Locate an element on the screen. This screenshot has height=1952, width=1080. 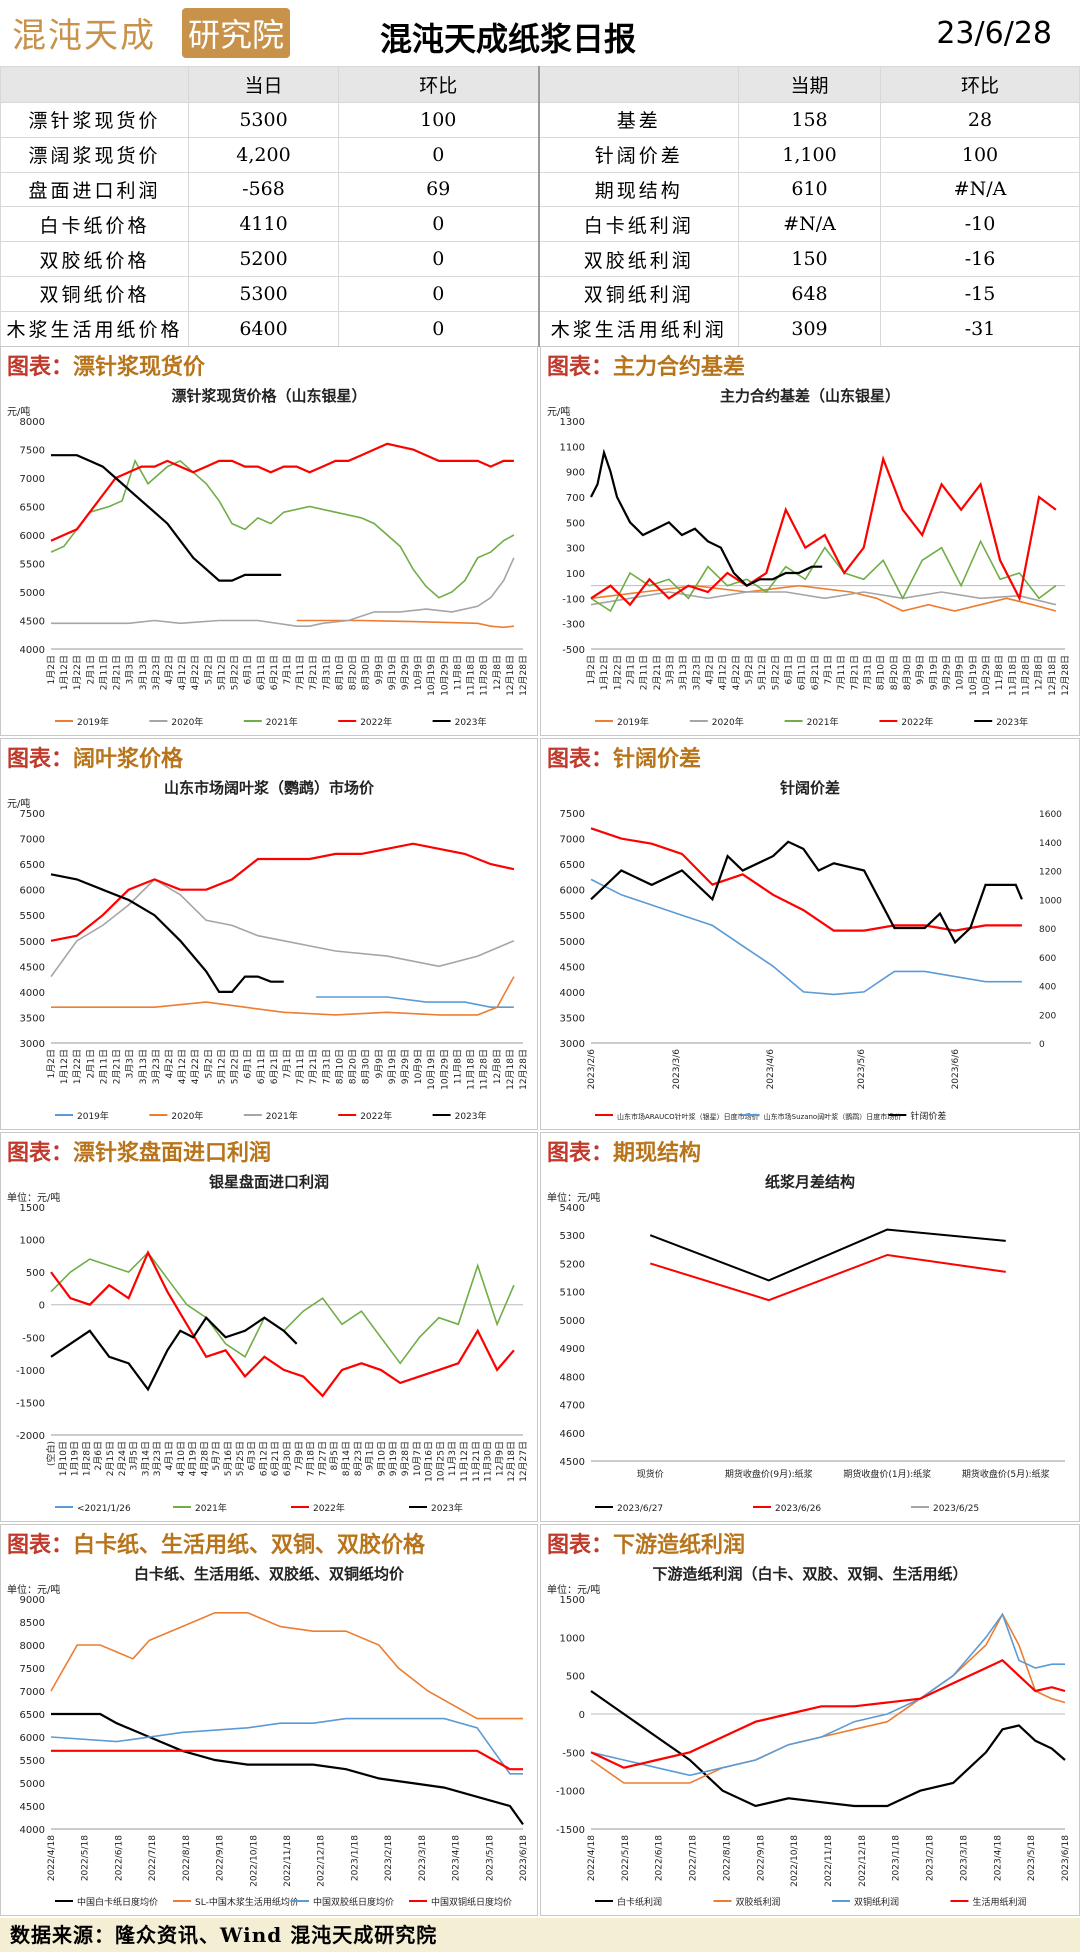
x-tick-label: 2022/4/18 is located at coordinates (52, 1858).